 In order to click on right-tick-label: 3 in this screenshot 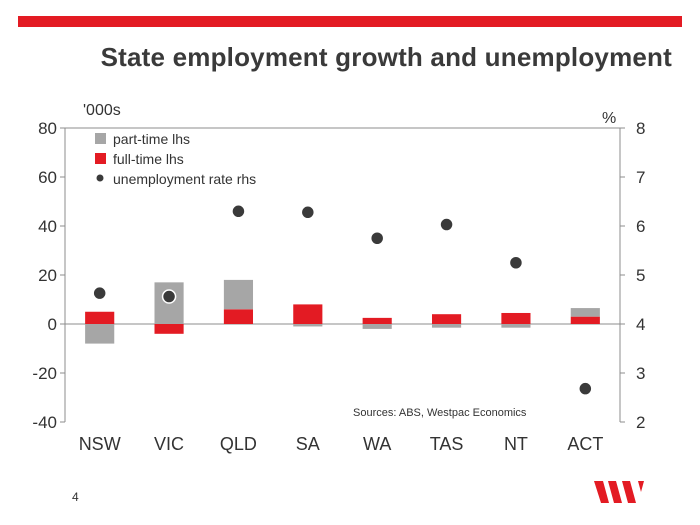, I will do `click(640, 373)`.